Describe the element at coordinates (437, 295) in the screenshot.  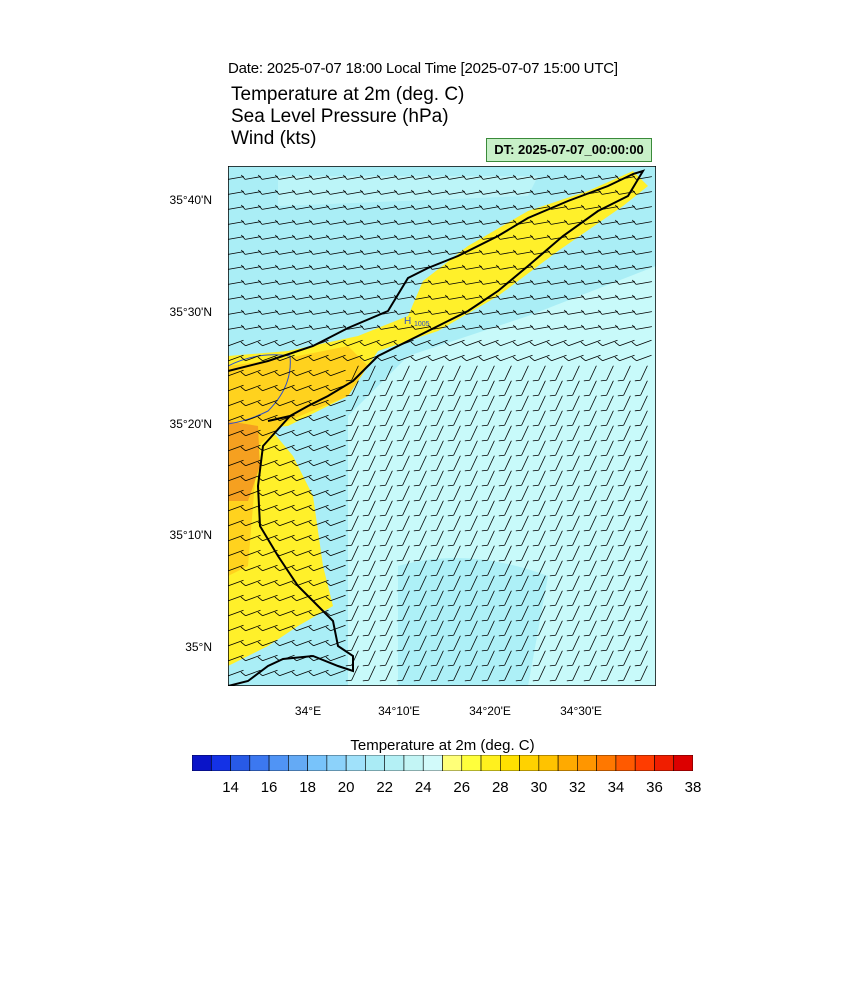
I see `coastline-north` at that location.